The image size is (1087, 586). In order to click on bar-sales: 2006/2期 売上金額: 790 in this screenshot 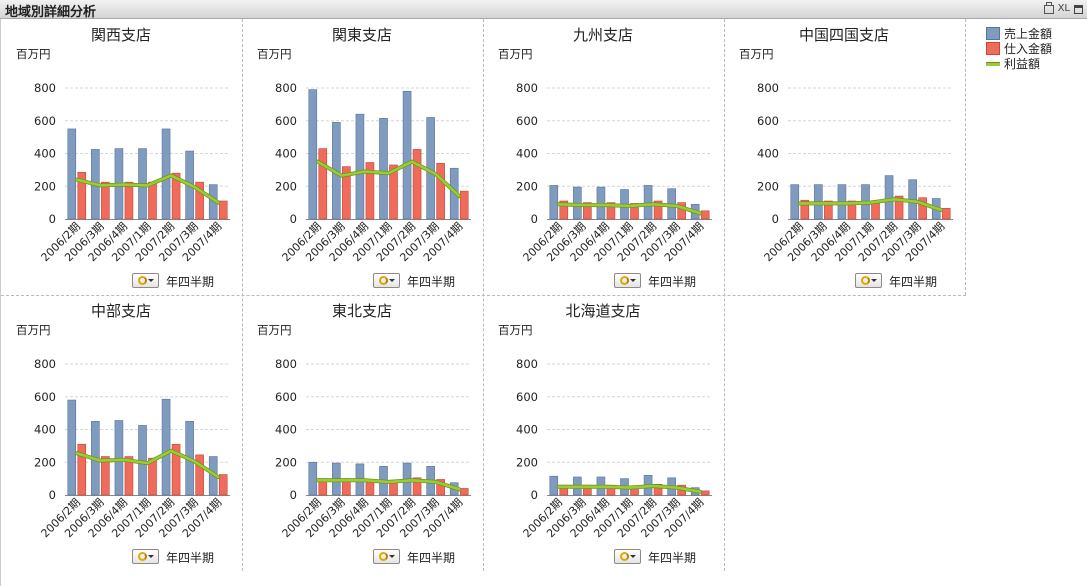, I will do `click(313, 154)`.